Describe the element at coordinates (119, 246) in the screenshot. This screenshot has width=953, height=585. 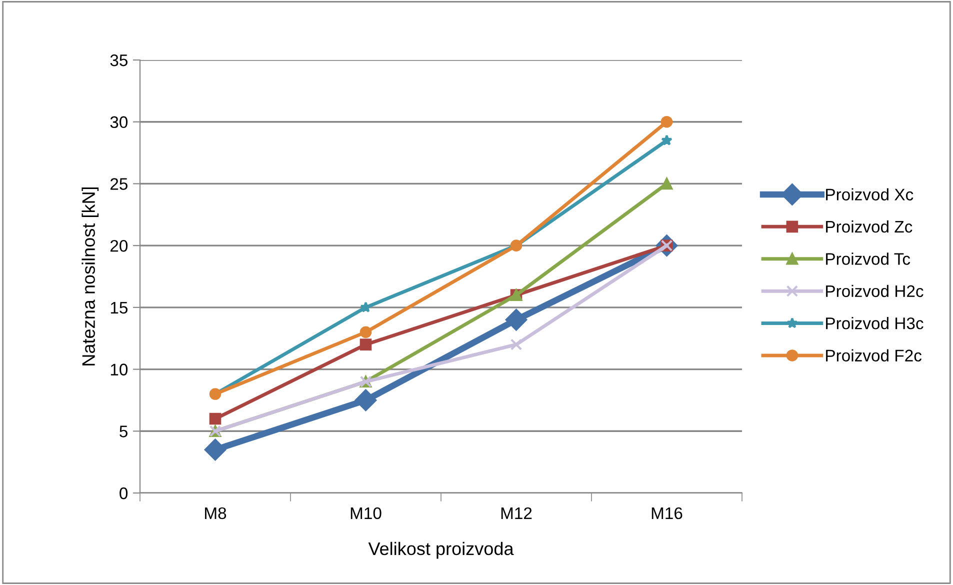
I see `y-tick-label: 20` at that location.